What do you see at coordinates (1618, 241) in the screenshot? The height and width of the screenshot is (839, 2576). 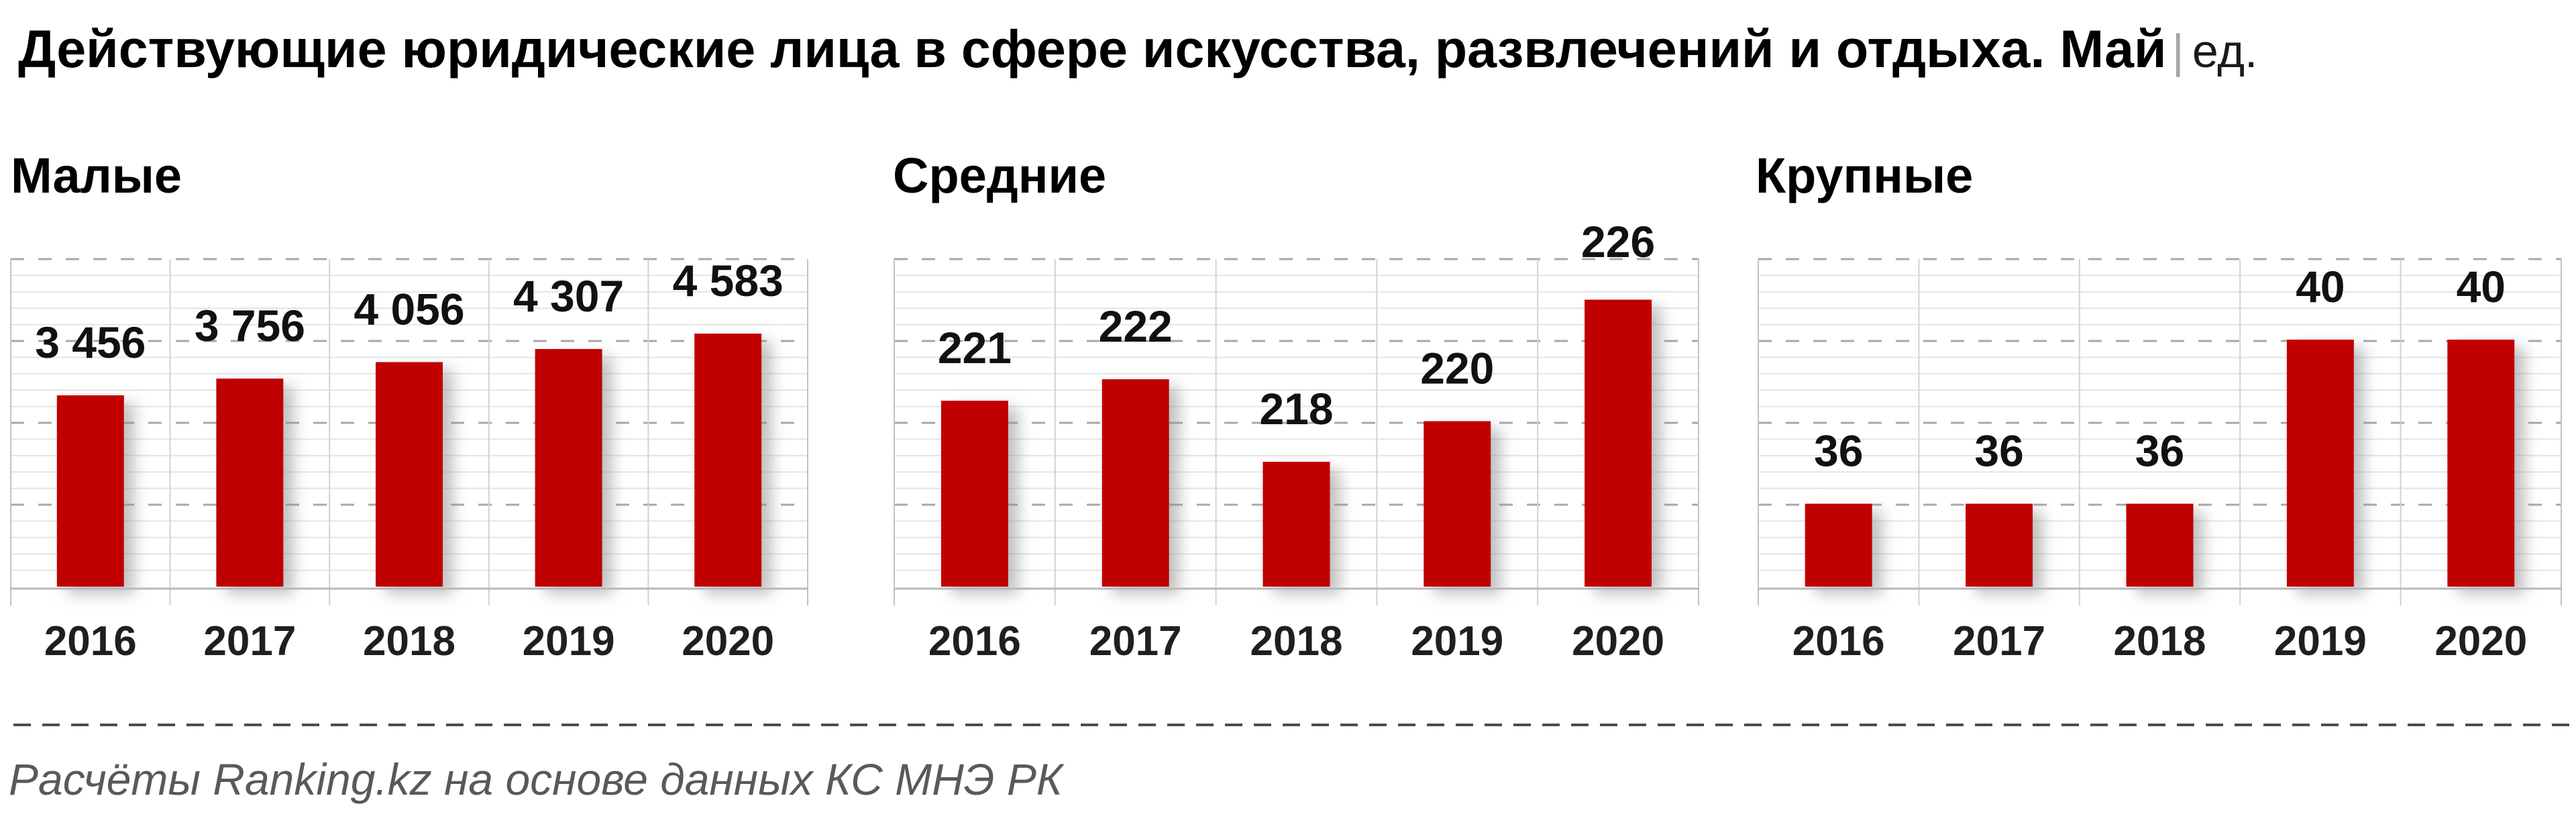 I see `svg-text: 226` at bounding box center [1618, 241].